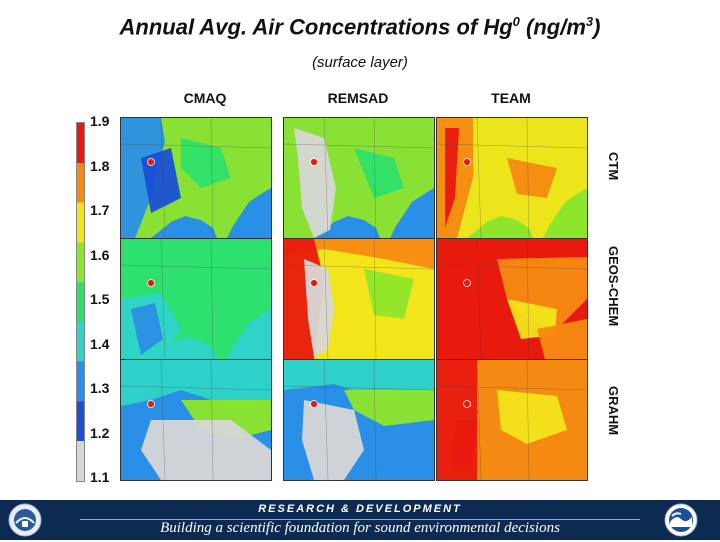 The width and height of the screenshot is (720, 542). I want to click on colorbar-tick-label: 1.4, so click(100, 343).